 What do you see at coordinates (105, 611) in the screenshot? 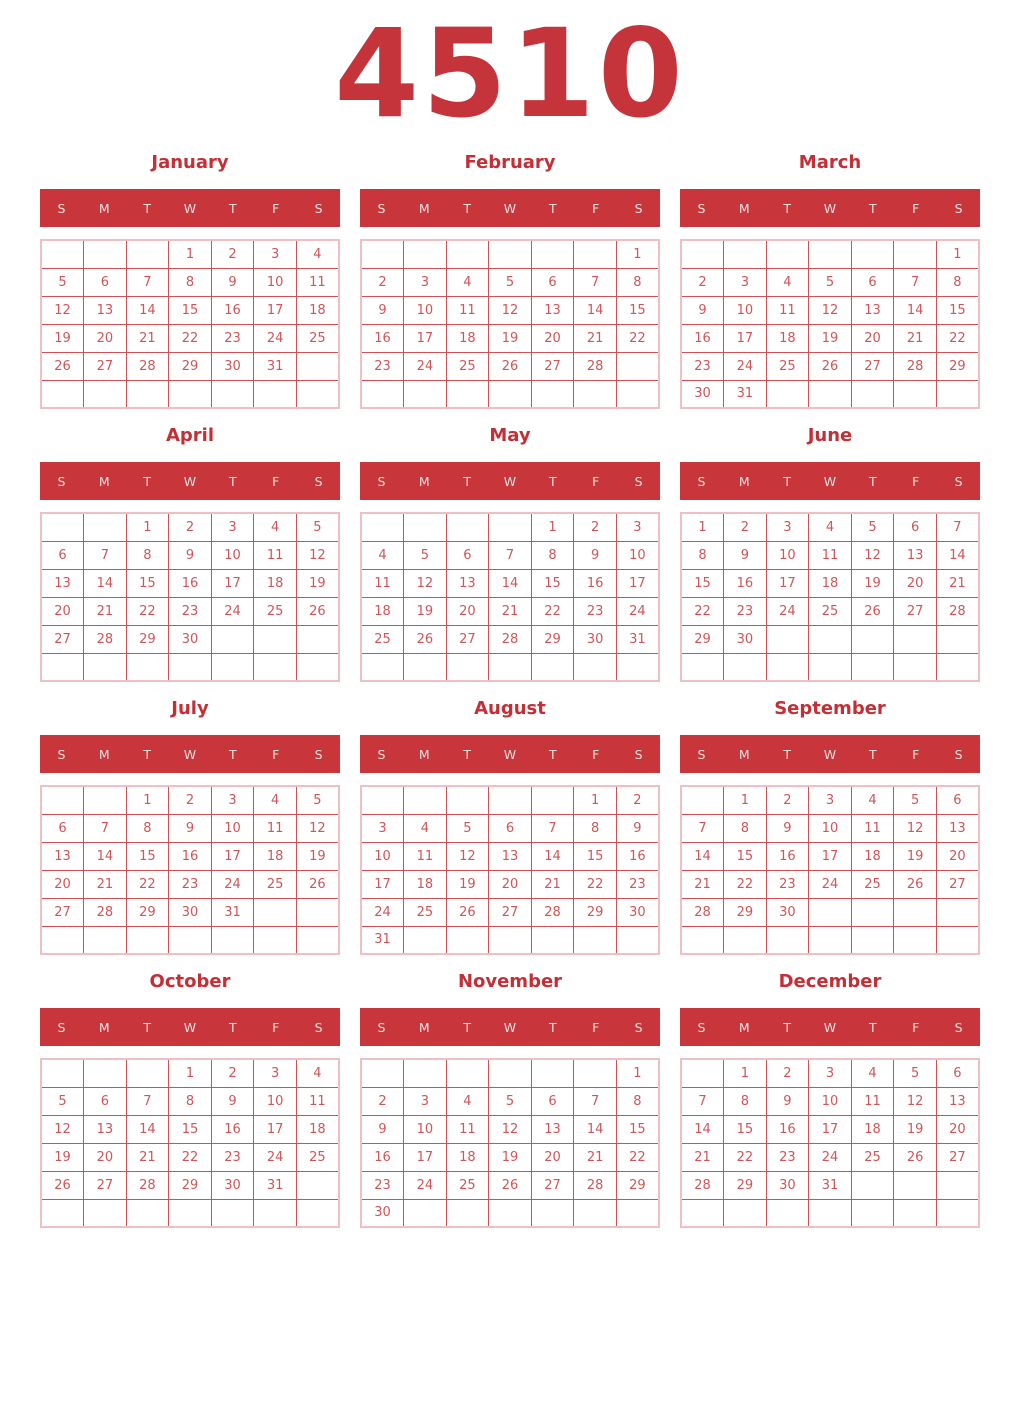
I see `day-cell: 21` at bounding box center [105, 611].